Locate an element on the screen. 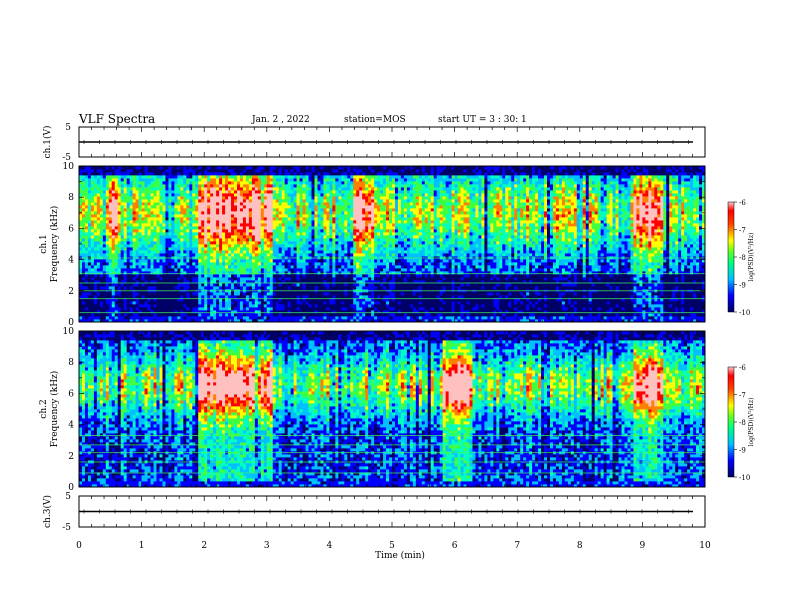  chart-title: VLF Spectra is located at coordinates (117, 119).